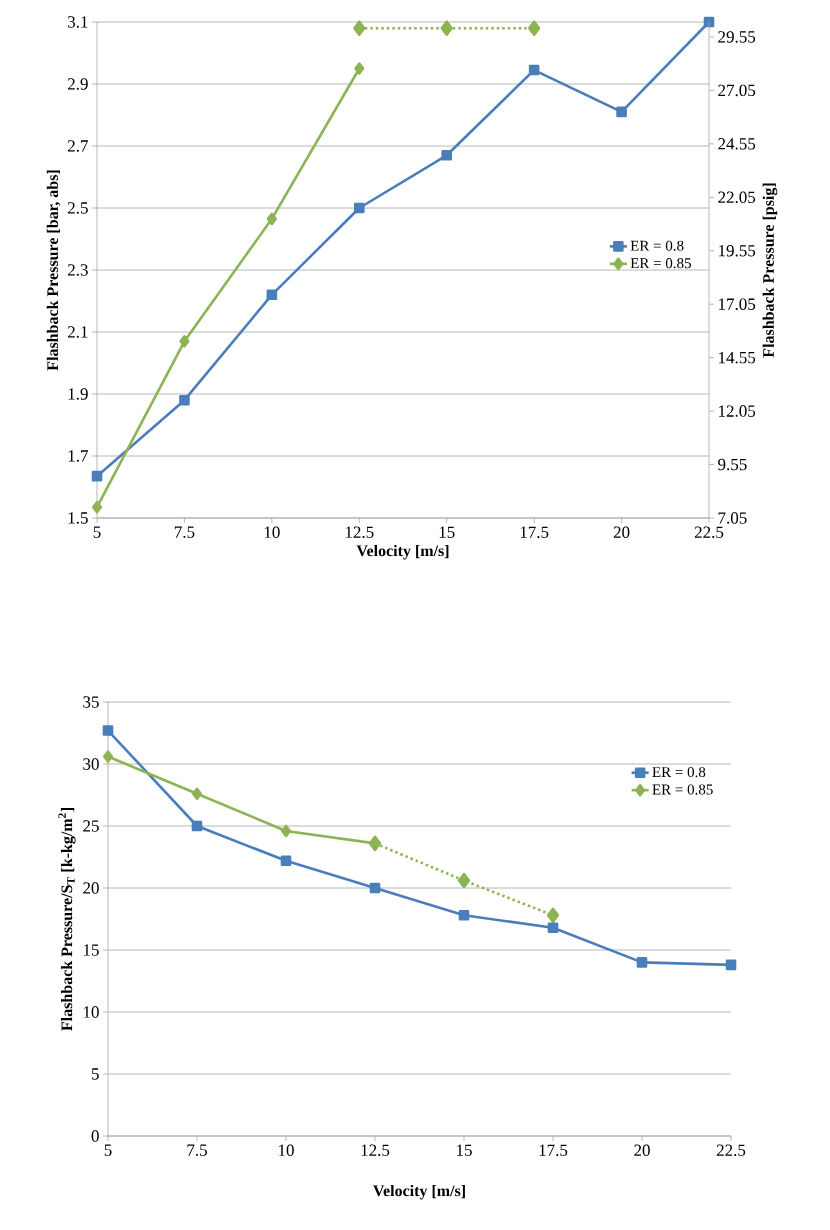 This screenshot has height=1230, width=830. What do you see at coordinates (77, 332) in the screenshot?
I see `y-tick-label: 2.1` at bounding box center [77, 332].